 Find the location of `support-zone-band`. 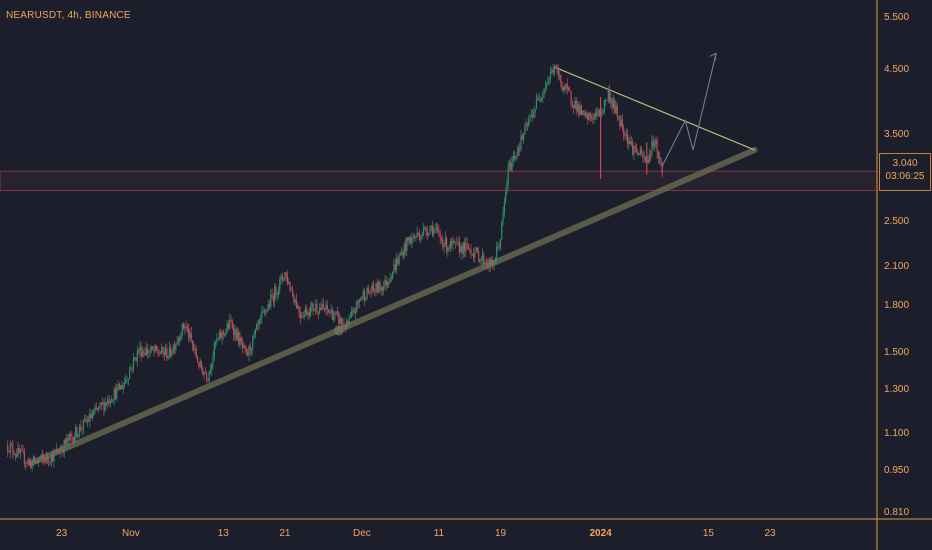

support-zone-band is located at coordinates (439, 180).